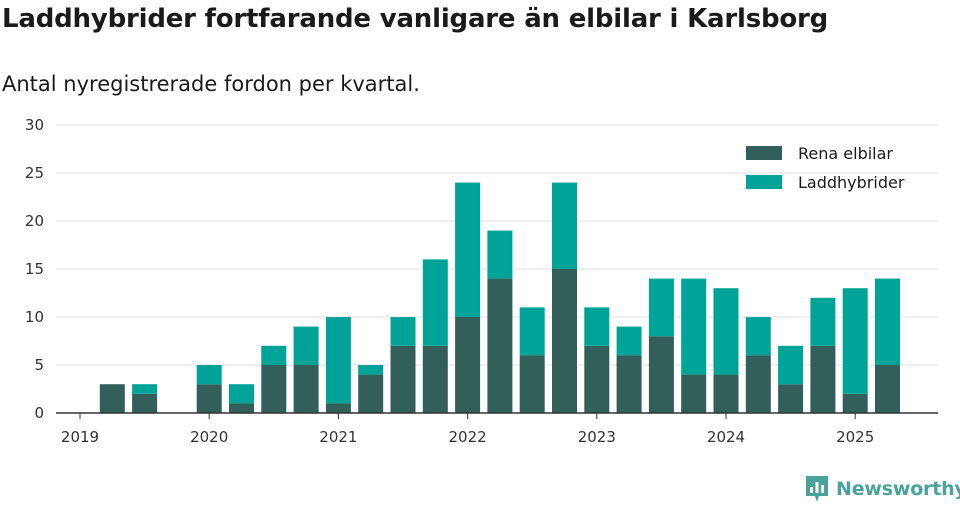  What do you see at coordinates (817, 489) in the screenshot?
I see `newsworthy-logo-icon` at bounding box center [817, 489].